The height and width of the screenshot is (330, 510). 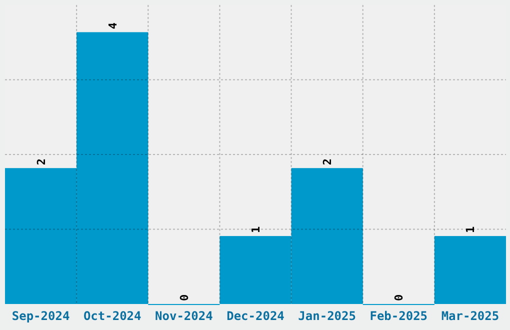 I want to click on x-tick-label: Mar-2025, so click(x=470, y=316).